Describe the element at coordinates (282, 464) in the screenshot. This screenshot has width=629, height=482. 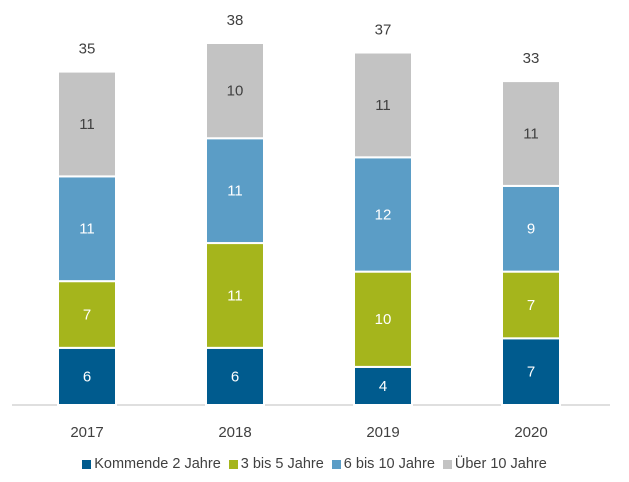
I see `legend-label: 3 bis 5 Jahre` at that location.